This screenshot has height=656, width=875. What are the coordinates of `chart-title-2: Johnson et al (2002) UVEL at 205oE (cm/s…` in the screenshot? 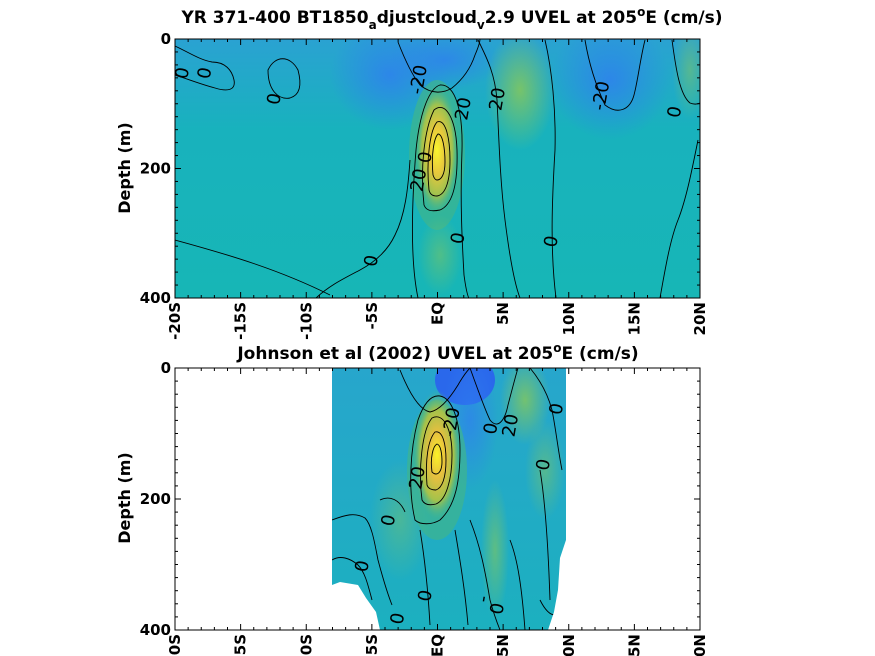 It's located at (437, 352).